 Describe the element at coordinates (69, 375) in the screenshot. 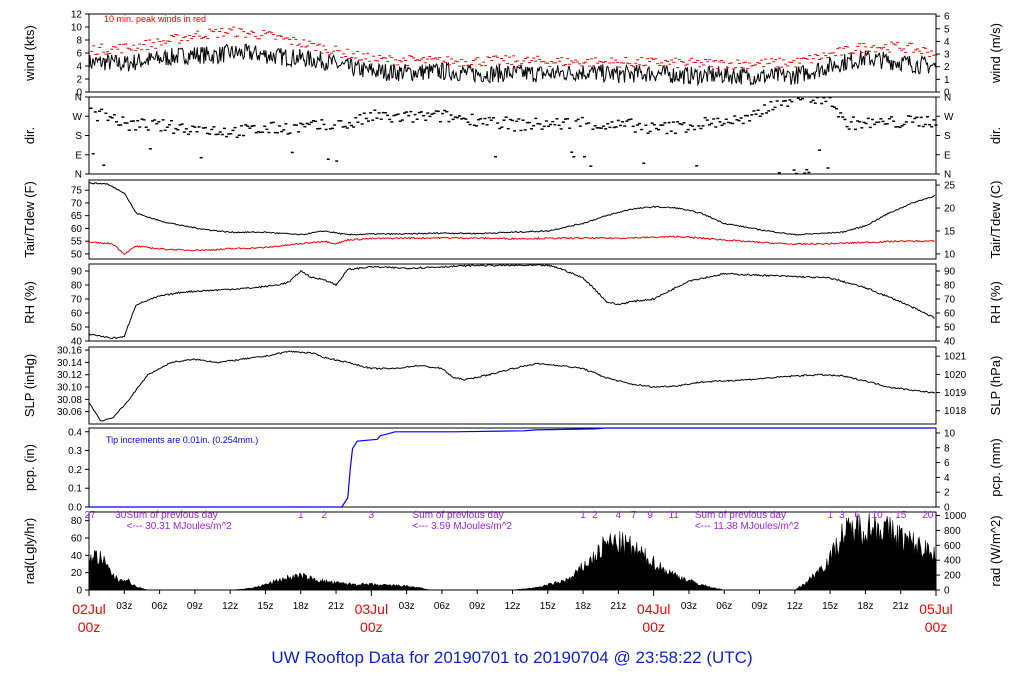

I see `y-tick-label-left: 30.12` at that location.